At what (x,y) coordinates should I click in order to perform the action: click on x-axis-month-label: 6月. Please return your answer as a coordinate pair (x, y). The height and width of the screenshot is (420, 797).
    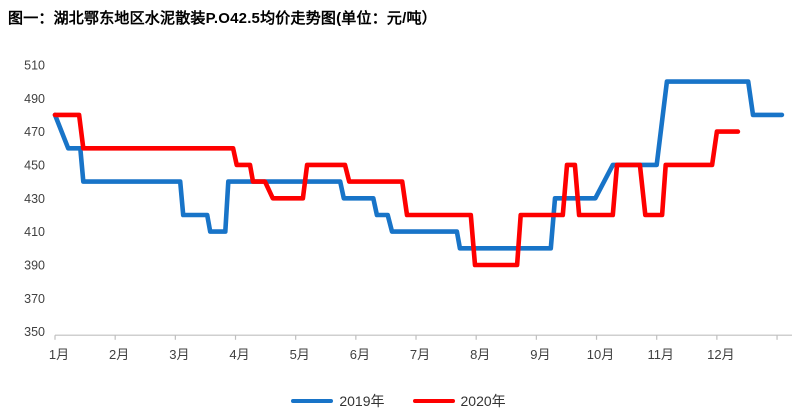
    Looking at the image, I should click on (360, 354).